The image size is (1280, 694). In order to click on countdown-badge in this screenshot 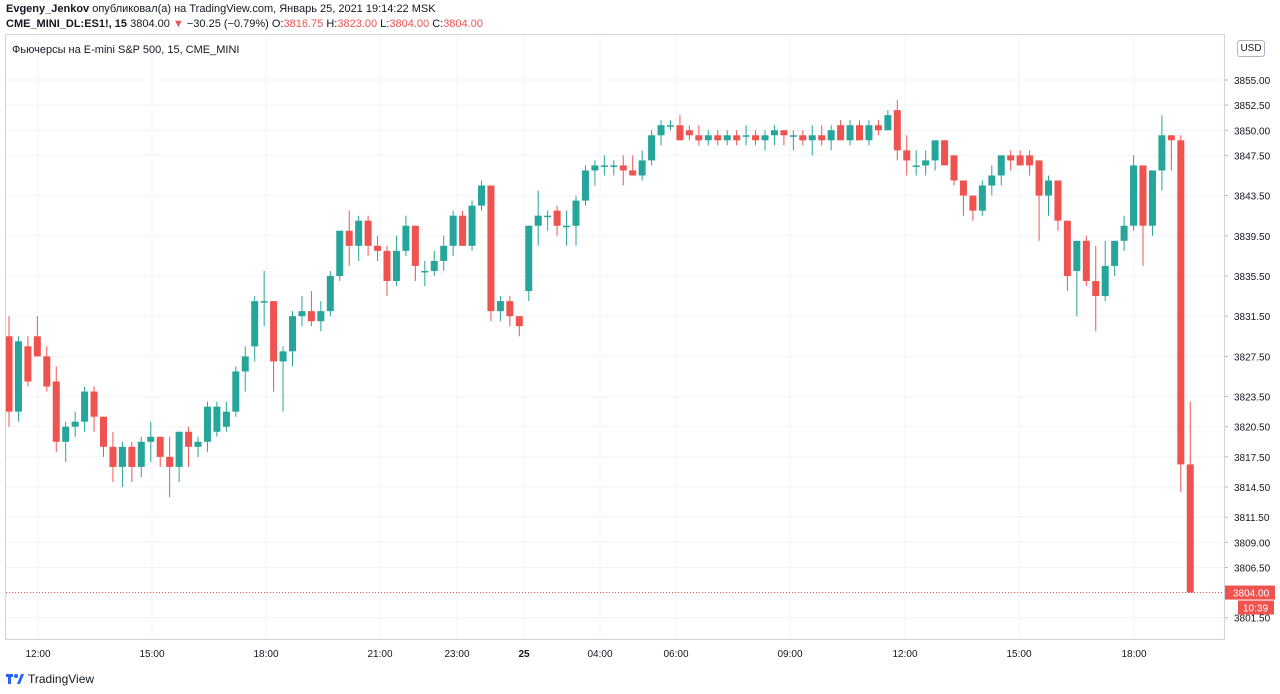, I will do `click(1256, 607)`.